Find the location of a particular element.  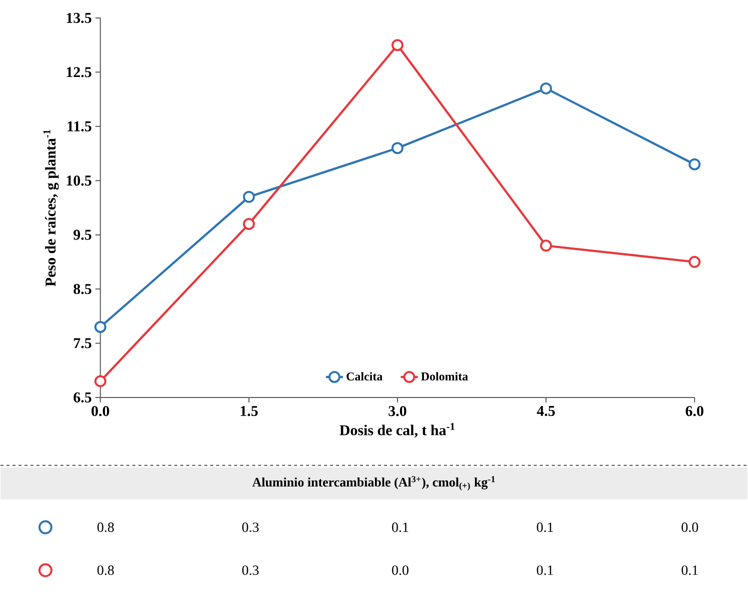

x-axis-title: Dosis de cal, t ha$^{-1}$ is located at coordinates (397, 430).